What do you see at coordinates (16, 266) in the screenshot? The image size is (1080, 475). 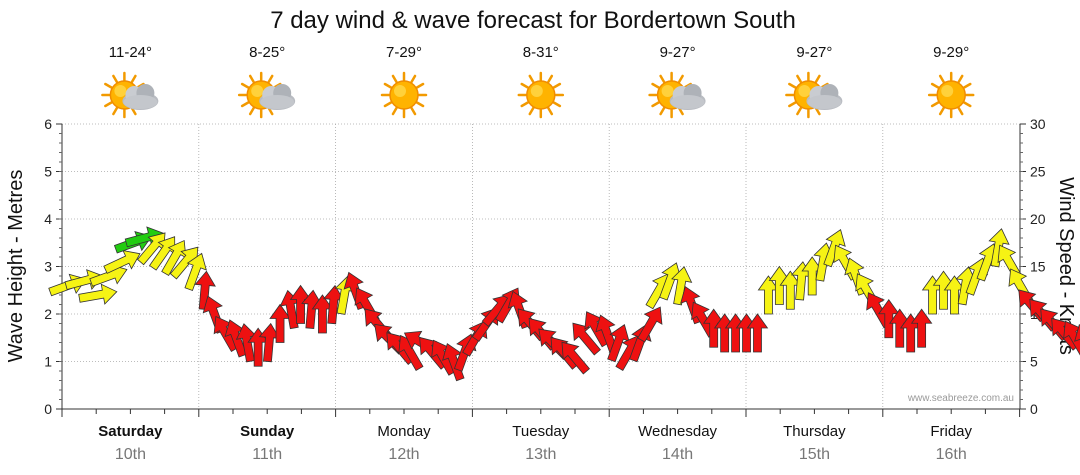 I see `left-axis-label: Wave Height - Metres` at bounding box center [16, 266].